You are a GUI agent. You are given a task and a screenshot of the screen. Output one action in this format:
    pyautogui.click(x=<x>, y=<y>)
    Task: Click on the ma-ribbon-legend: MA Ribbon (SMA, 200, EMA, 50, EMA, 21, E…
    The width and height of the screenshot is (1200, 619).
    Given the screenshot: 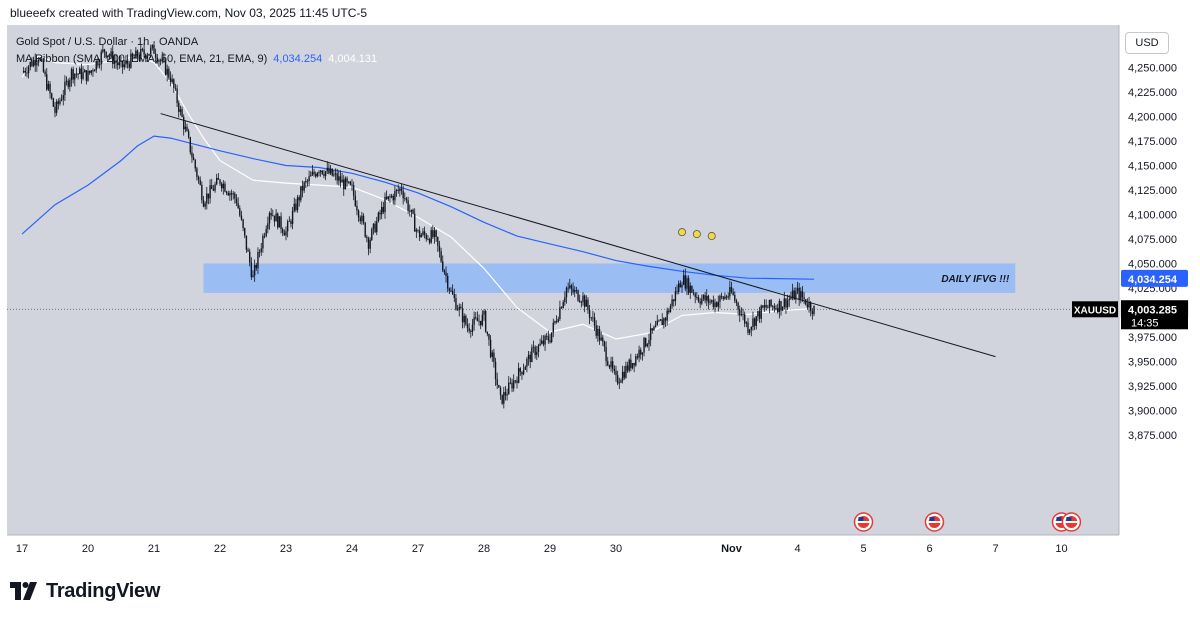 What is the action you would take?
    pyautogui.click(x=196, y=59)
    